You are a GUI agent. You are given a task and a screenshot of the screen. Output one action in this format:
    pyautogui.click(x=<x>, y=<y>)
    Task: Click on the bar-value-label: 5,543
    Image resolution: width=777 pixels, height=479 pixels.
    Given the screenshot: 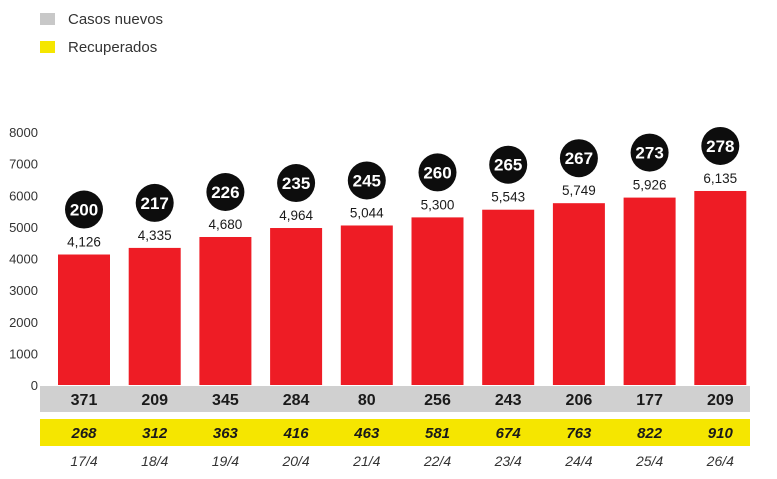 What is the action you would take?
    pyautogui.click(x=508, y=197)
    